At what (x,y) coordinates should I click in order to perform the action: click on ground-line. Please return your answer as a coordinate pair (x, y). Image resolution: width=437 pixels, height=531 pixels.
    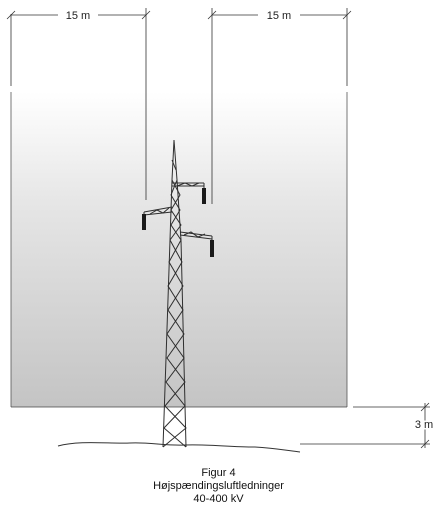
    Looking at the image, I should click on (179, 447).